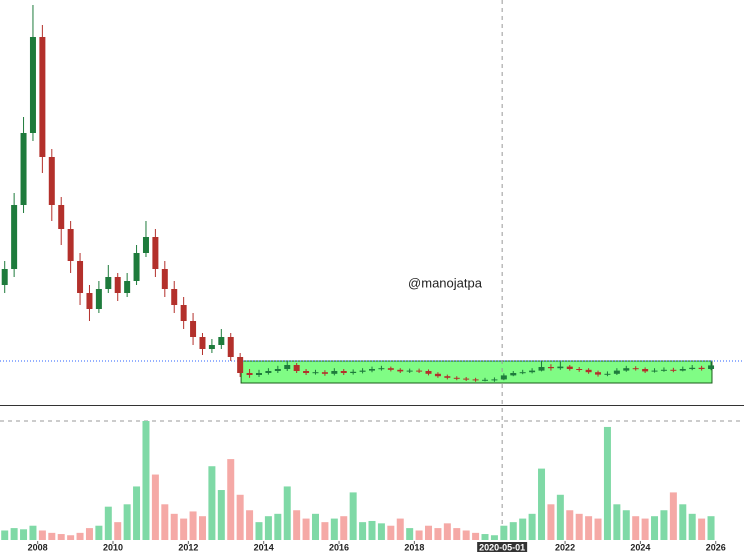 The image size is (744, 552). What do you see at coordinates (339, 547) in the screenshot?
I see `x-tick-label: 2016` at bounding box center [339, 547].